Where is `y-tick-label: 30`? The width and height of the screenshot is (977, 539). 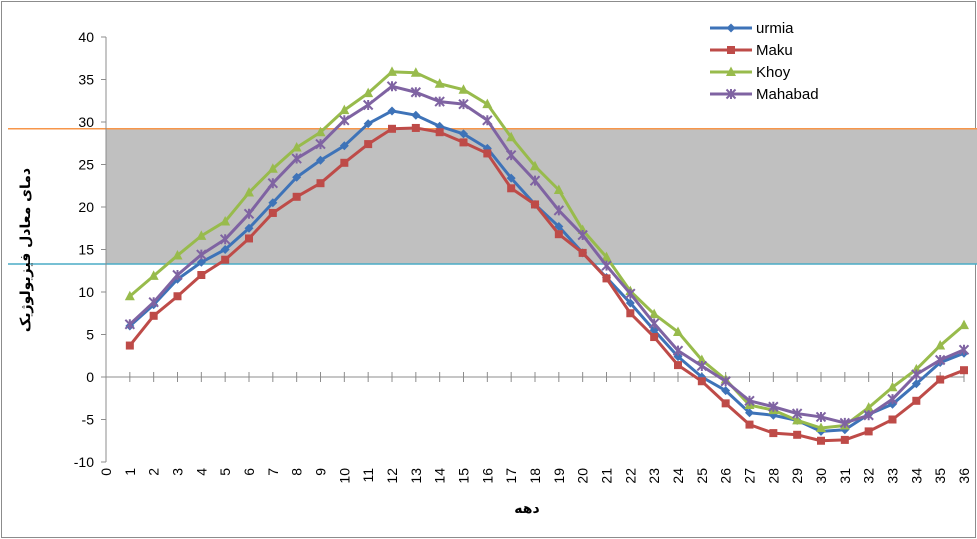 y-tick-label: 30 is located at coordinates (86, 122).